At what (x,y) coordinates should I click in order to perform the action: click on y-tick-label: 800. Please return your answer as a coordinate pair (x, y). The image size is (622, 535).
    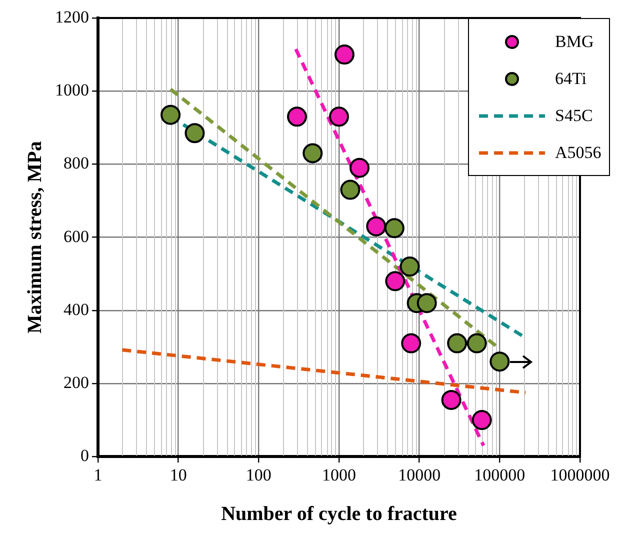
    Looking at the image, I should click on (76, 163).